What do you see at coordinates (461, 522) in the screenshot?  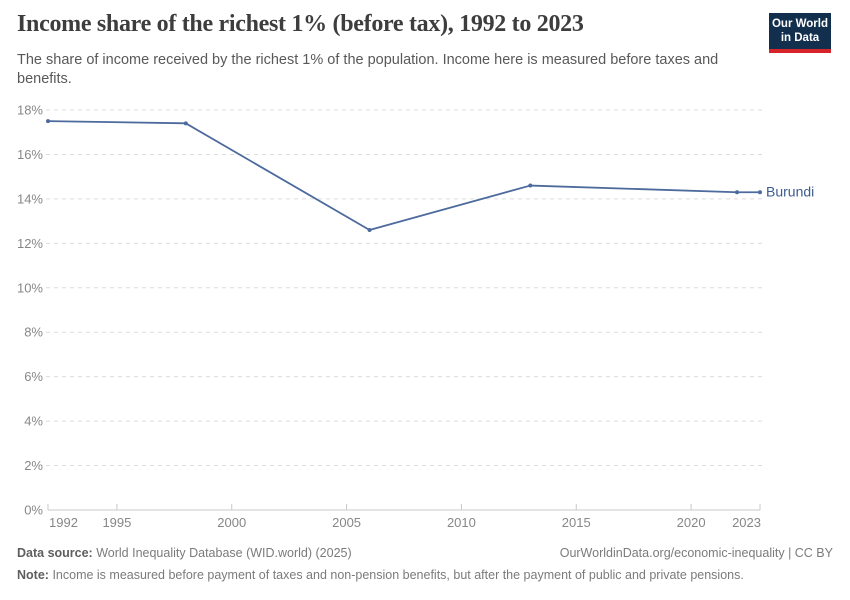 I see `x-axis-tick-label: 2010` at bounding box center [461, 522].